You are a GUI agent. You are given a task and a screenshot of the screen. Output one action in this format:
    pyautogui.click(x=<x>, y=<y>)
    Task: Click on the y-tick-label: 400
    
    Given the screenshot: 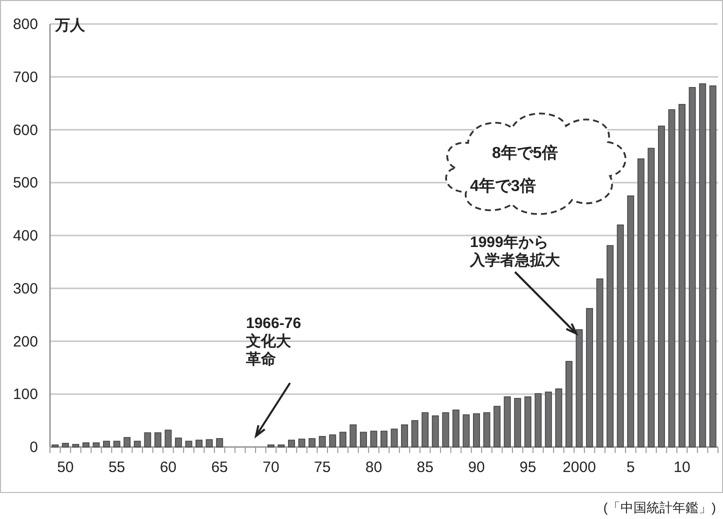 What is the action you would take?
    pyautogui.click(x=25, y=236)
    